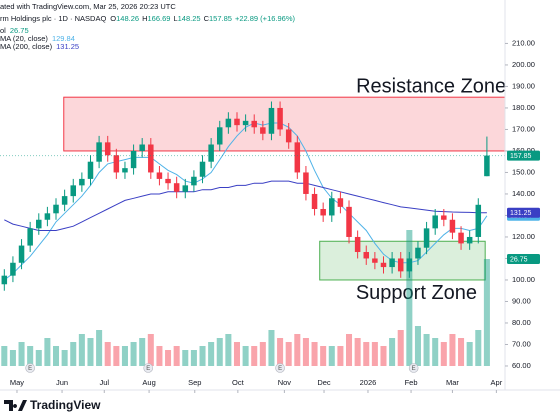  Describe the element at coordinates (17, 382) in the screenshot. I see `x-tick-label: May` at that location.